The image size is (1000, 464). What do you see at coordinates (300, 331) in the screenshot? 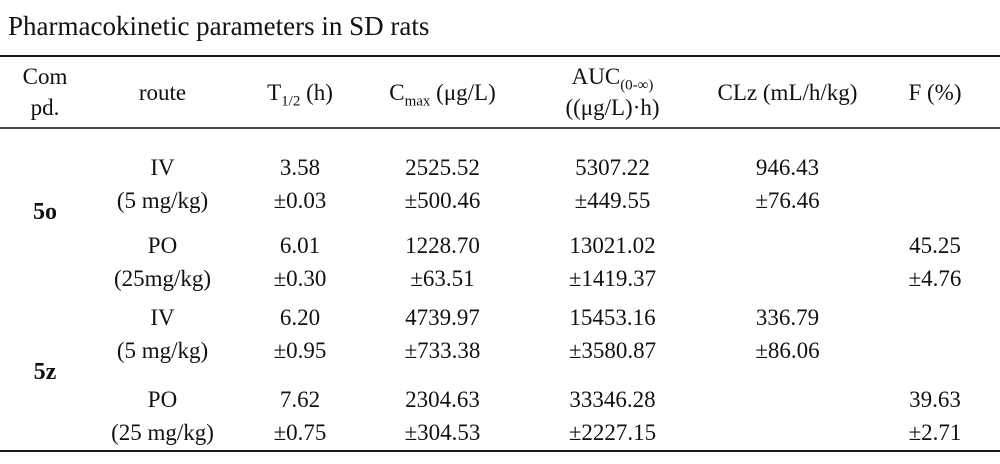
I see `t-half-cell: 6.20 ±0.95` at bounding box center [300, 331].